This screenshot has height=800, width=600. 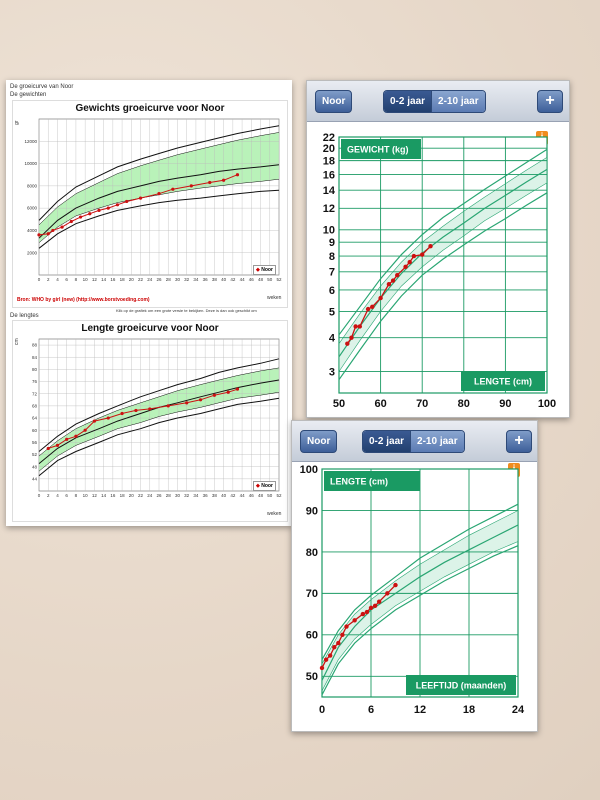 What do you see at coordinates (215, 279) in the screenshot?
I see `x-tick-label: 38` at bounding box center [215, 279].